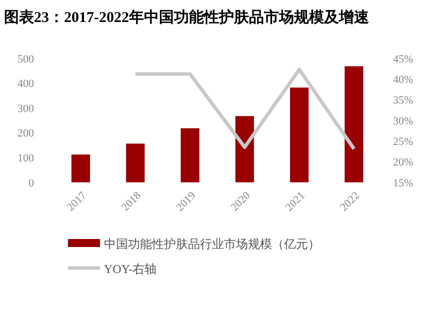 The image size is (431, 325). Describe the element at coordinates (187, 17) in the screenshot. I see `chart-title: 图表23：2017-2022年中国功能性护肤品市场规模及增速` at that location.